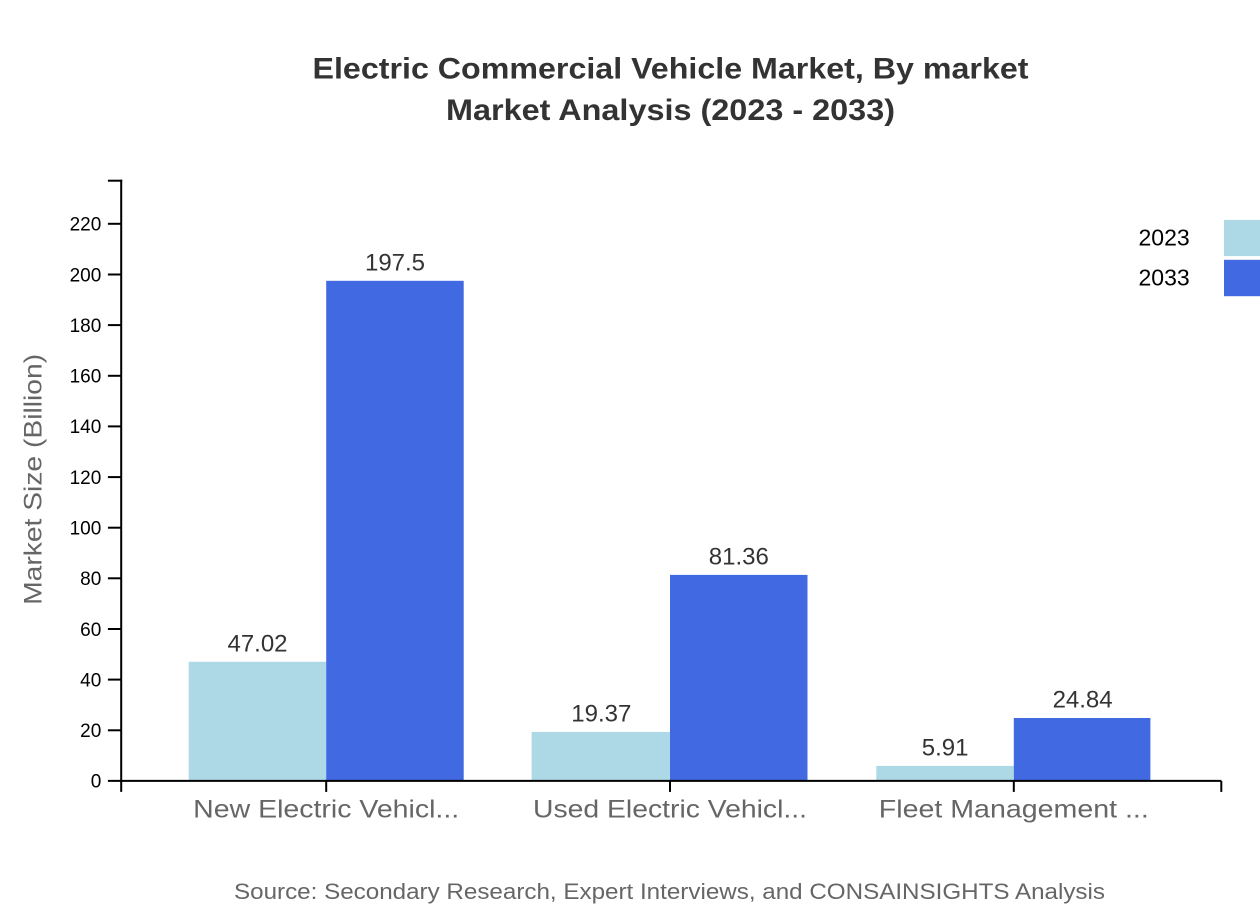  Describe the element at coordinates (90, 579) in the screenshot. I see `svg-text: 80` at that location.